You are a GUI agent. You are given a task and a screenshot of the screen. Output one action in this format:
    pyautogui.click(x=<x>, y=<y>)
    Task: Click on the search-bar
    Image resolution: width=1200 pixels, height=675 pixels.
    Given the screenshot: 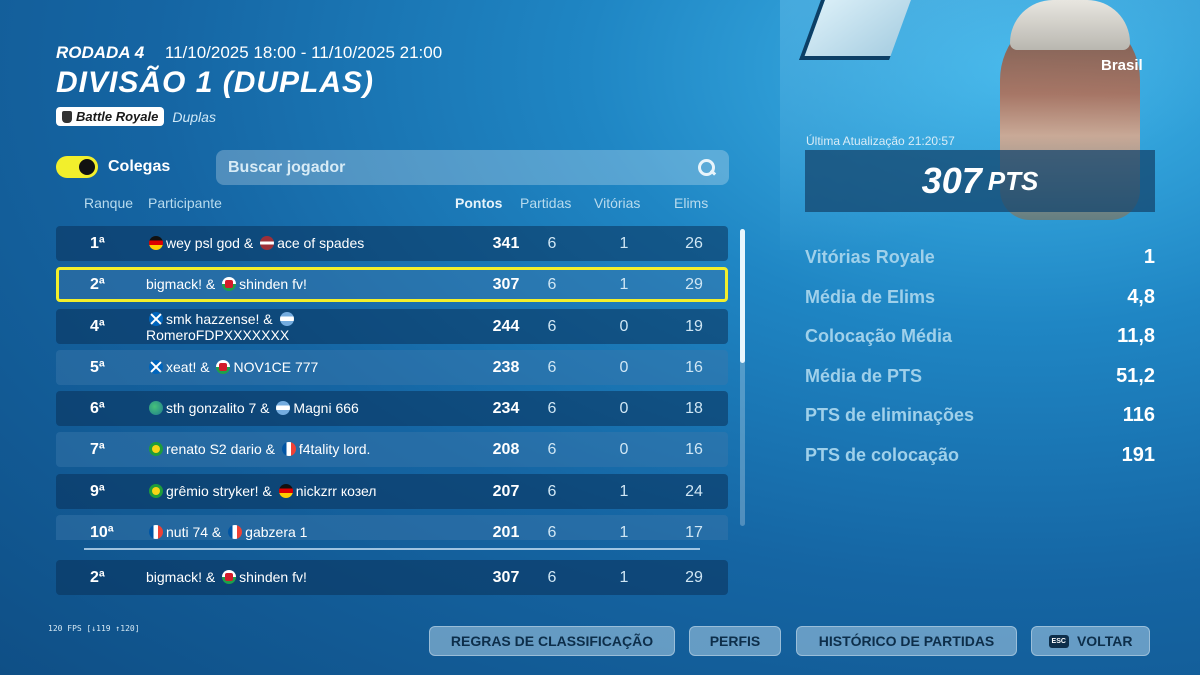 What is the action you would take?
    pyautogui.click(x=472, y=167)
    